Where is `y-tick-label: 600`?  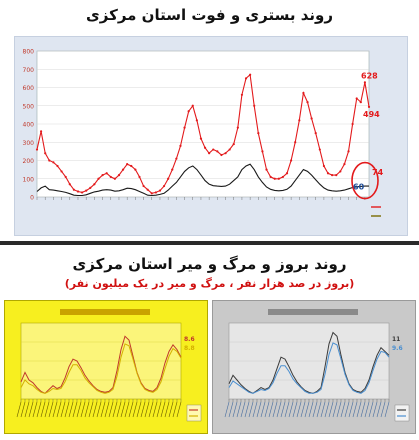 y-tick-label: 600 is located at coordinates (29, 88).